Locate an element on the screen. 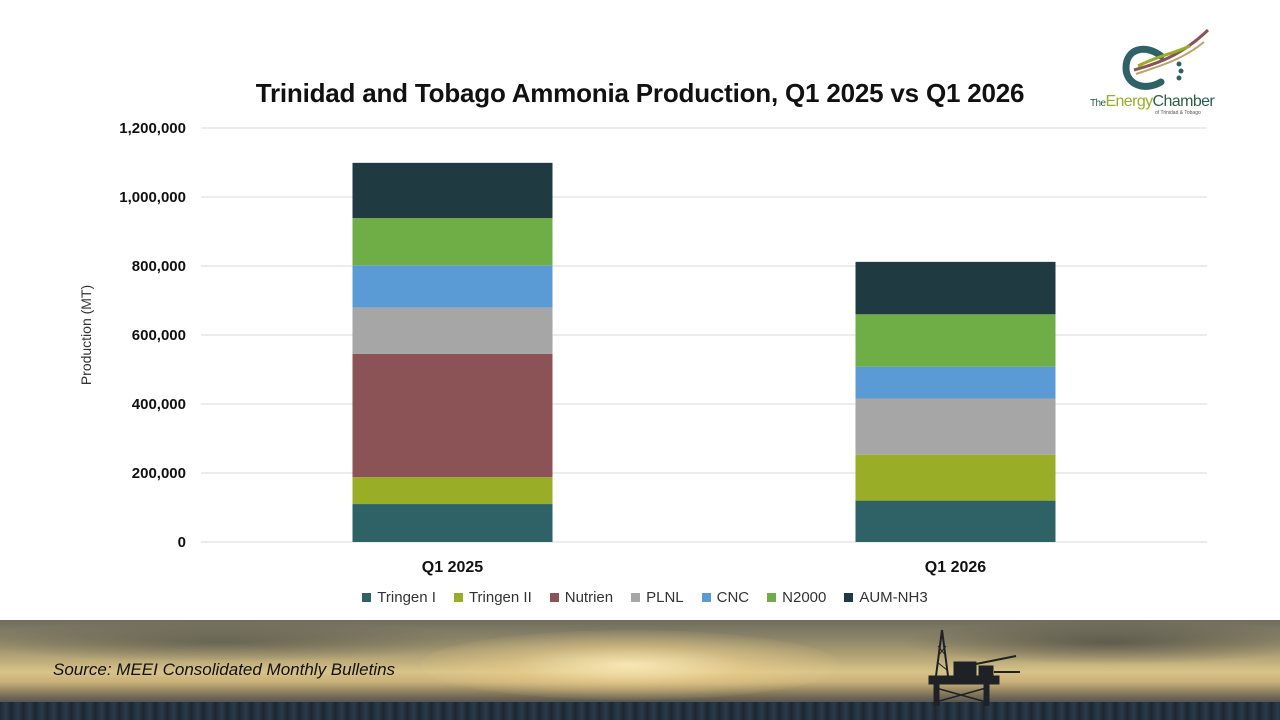  legend-item: Tringen II is located at coordinates (492, 597).